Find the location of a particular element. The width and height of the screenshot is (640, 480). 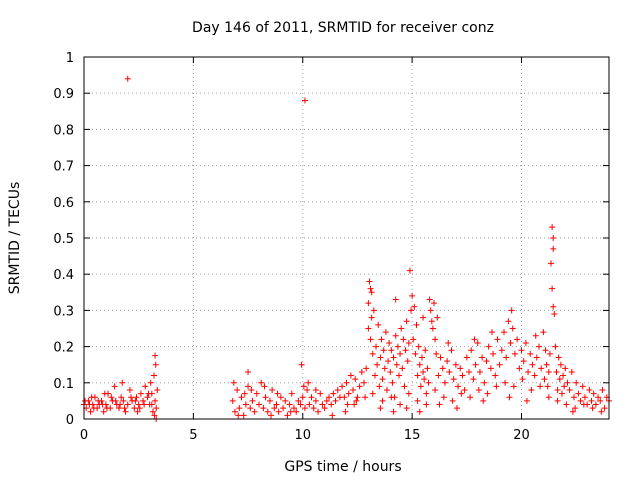

y-tick-label: 0 is located at coordinates (70, 420).